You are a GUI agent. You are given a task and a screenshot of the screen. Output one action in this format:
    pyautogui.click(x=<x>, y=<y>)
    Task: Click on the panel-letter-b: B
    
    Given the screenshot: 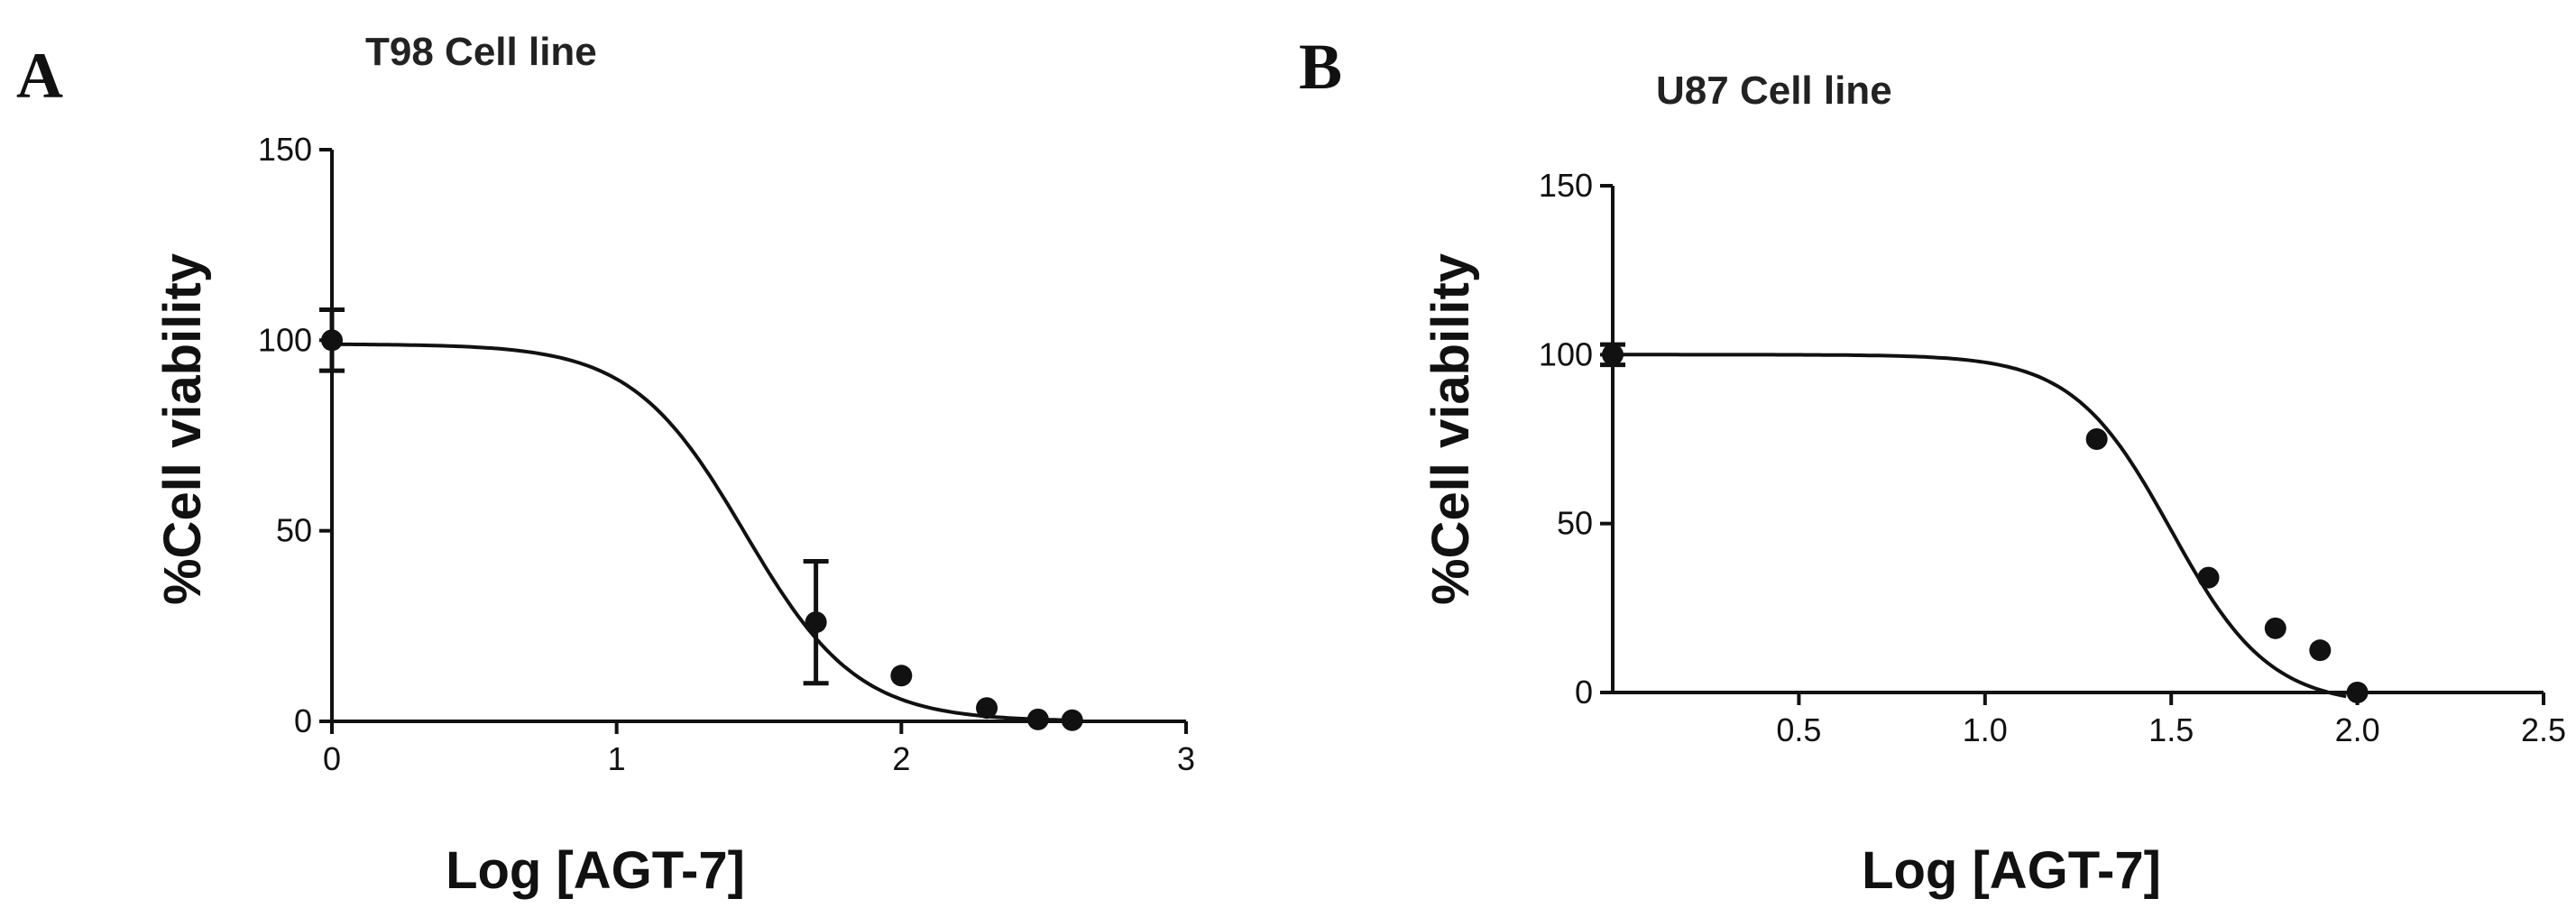 What is the action you would take?
    pyautogui.click(x=1320, y=67)
    